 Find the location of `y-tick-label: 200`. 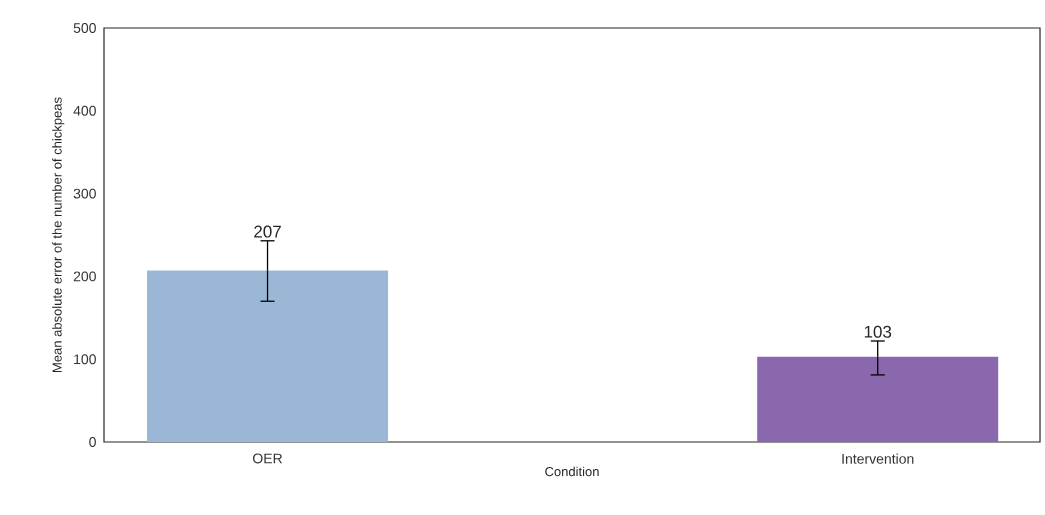

y-tick-label: 200 is located at coordinates (84, 276).